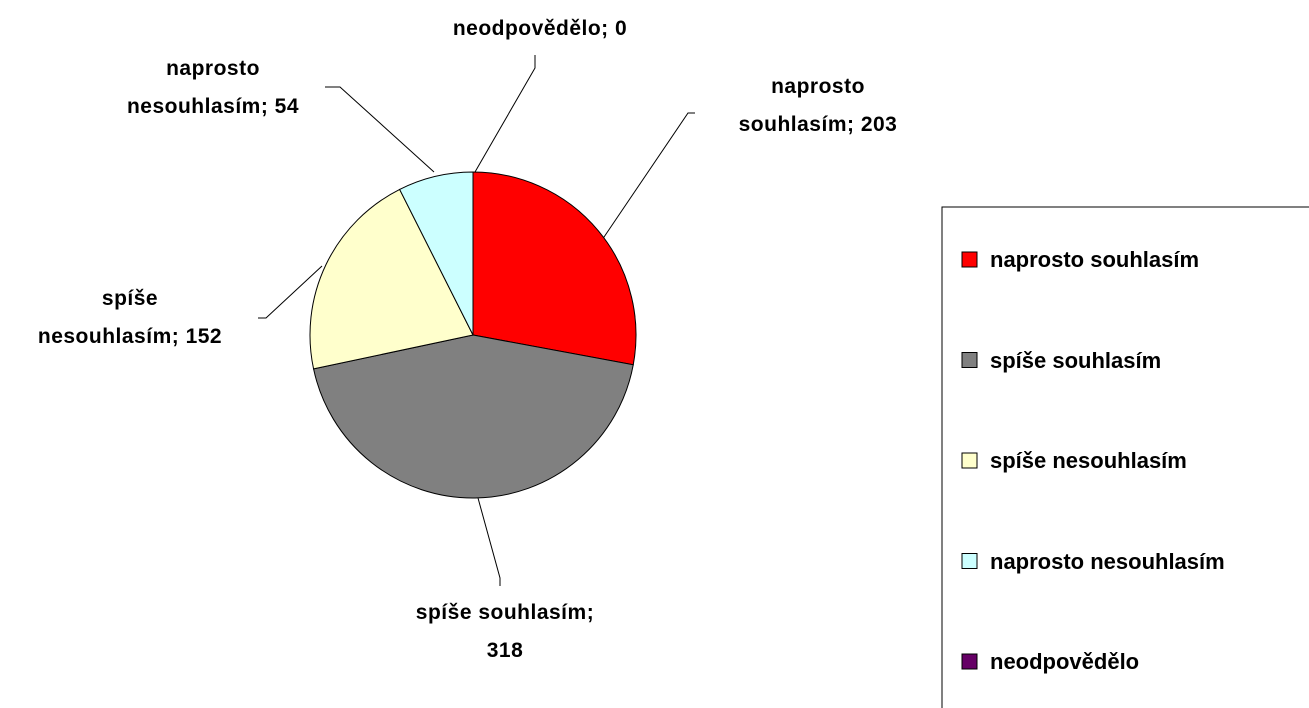  Describe the element at coordinates (1088, 460) in the screenshot. I see `legend-label: spíše nesouhlasím` at that location.